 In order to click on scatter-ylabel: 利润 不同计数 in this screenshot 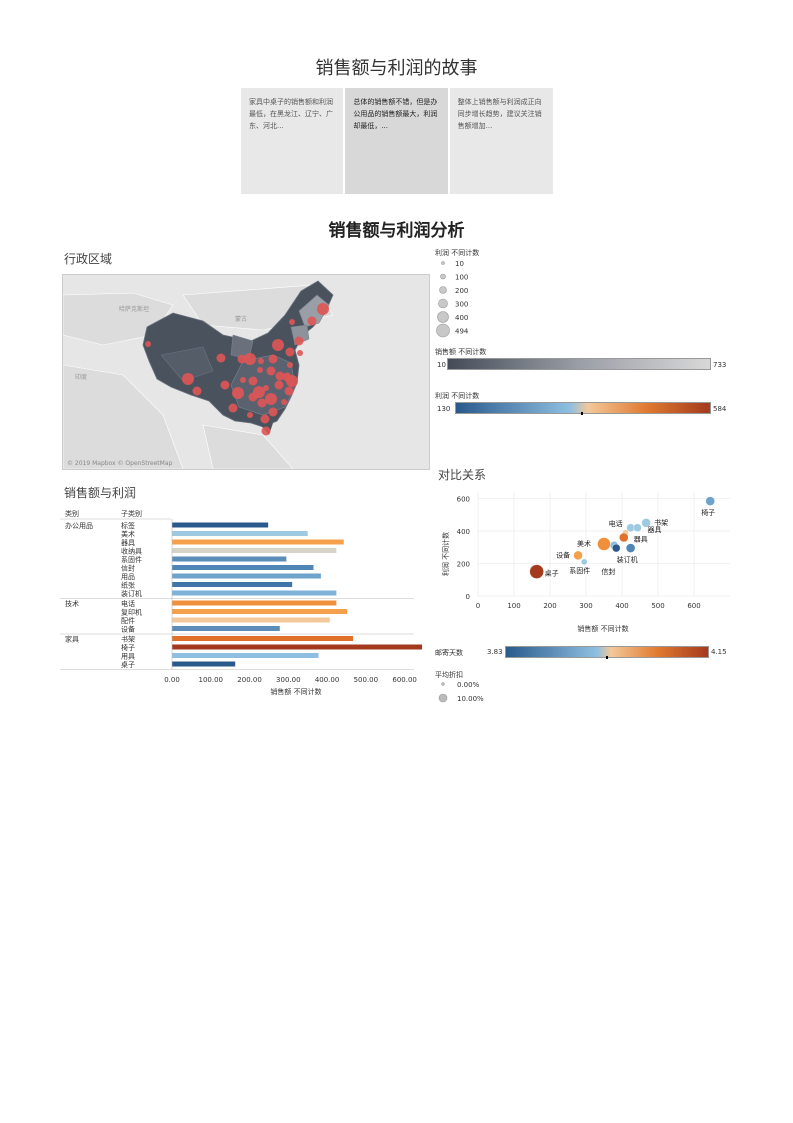, I will do `click(445, 554)`.